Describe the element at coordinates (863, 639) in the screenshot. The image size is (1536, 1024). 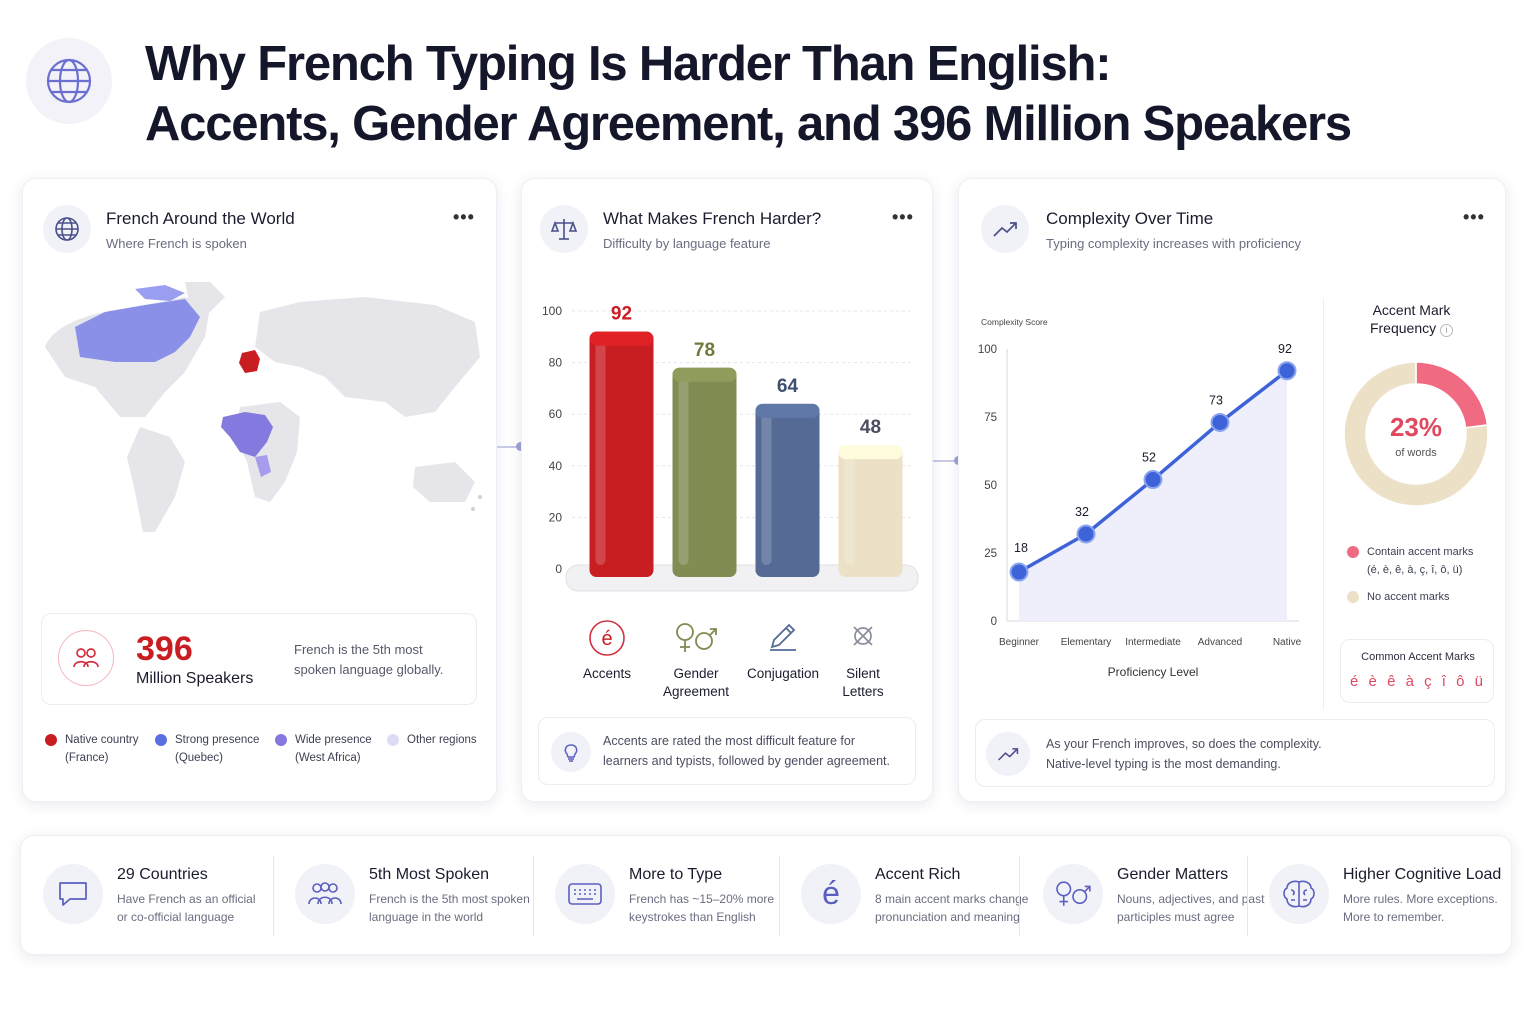
I see `silent-letters-icon` at that location.